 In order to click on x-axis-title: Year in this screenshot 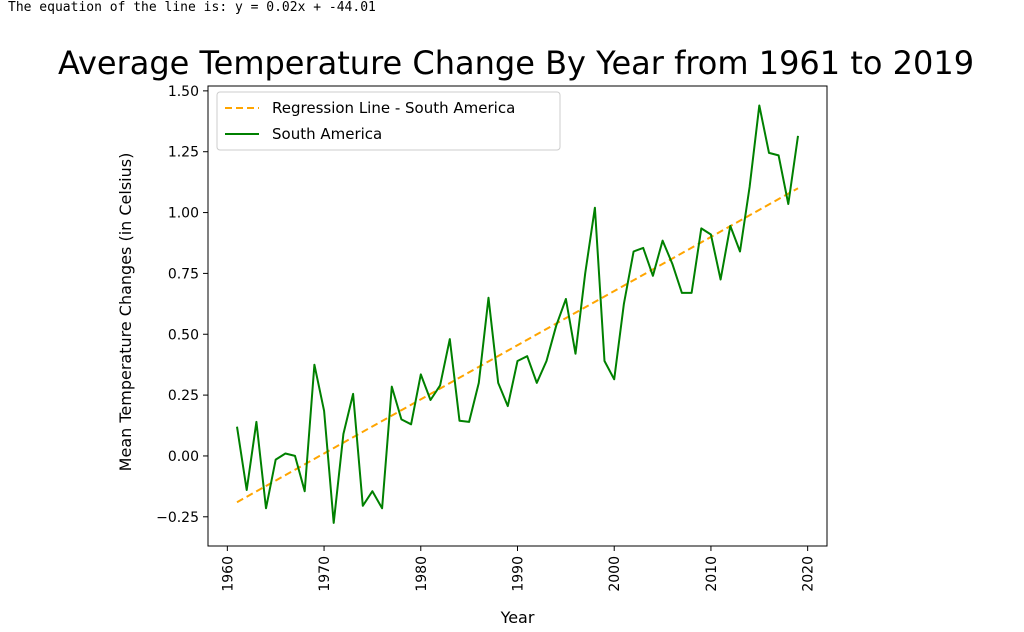, I will do `click(517, 617)`.